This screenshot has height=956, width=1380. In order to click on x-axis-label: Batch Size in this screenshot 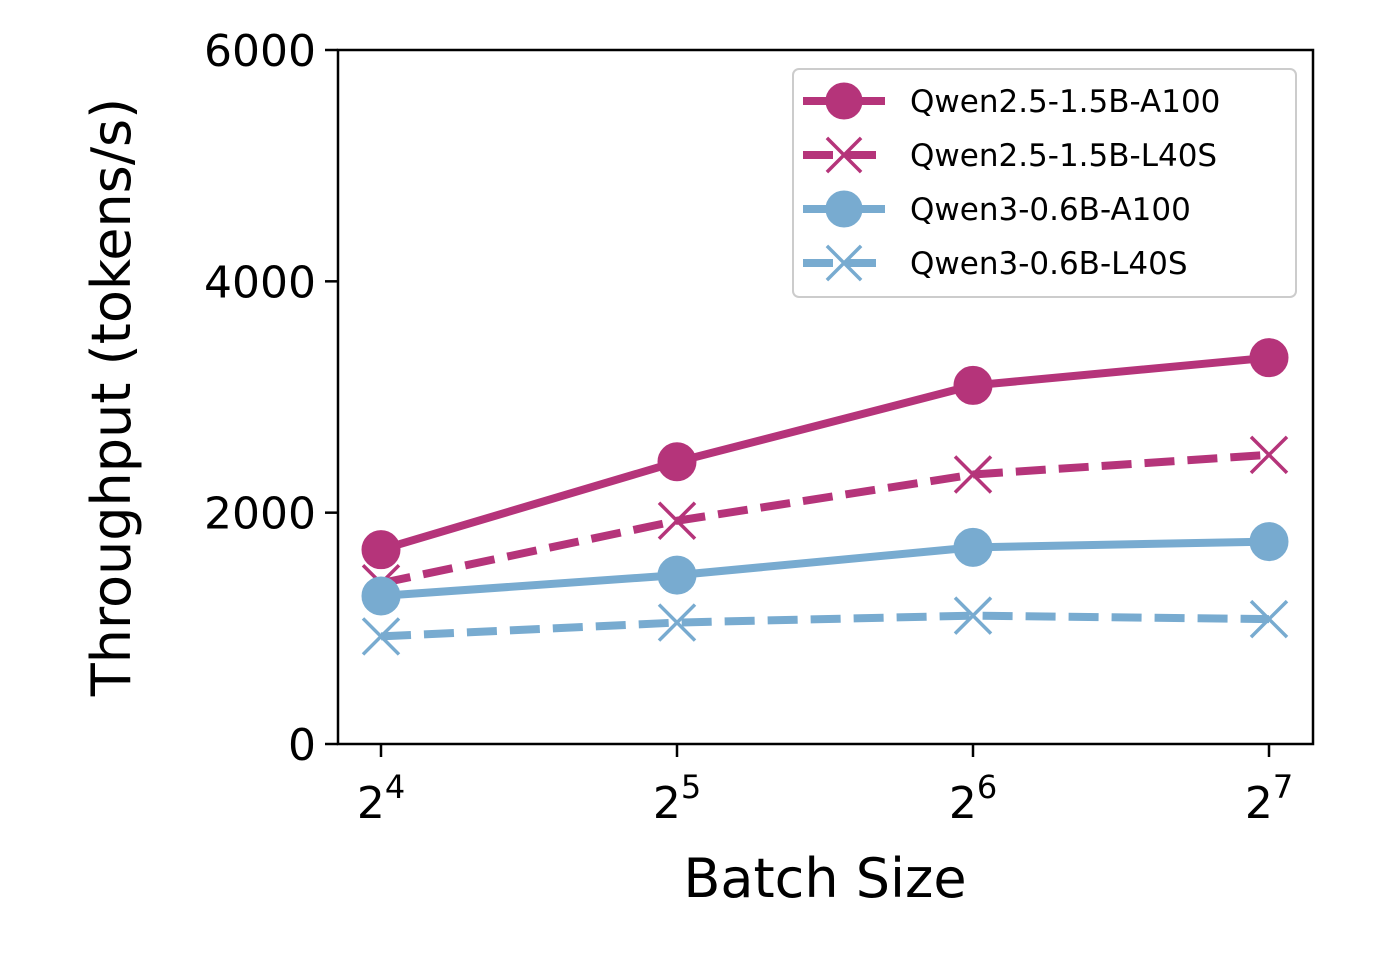, I will do `click(824, 878)`.